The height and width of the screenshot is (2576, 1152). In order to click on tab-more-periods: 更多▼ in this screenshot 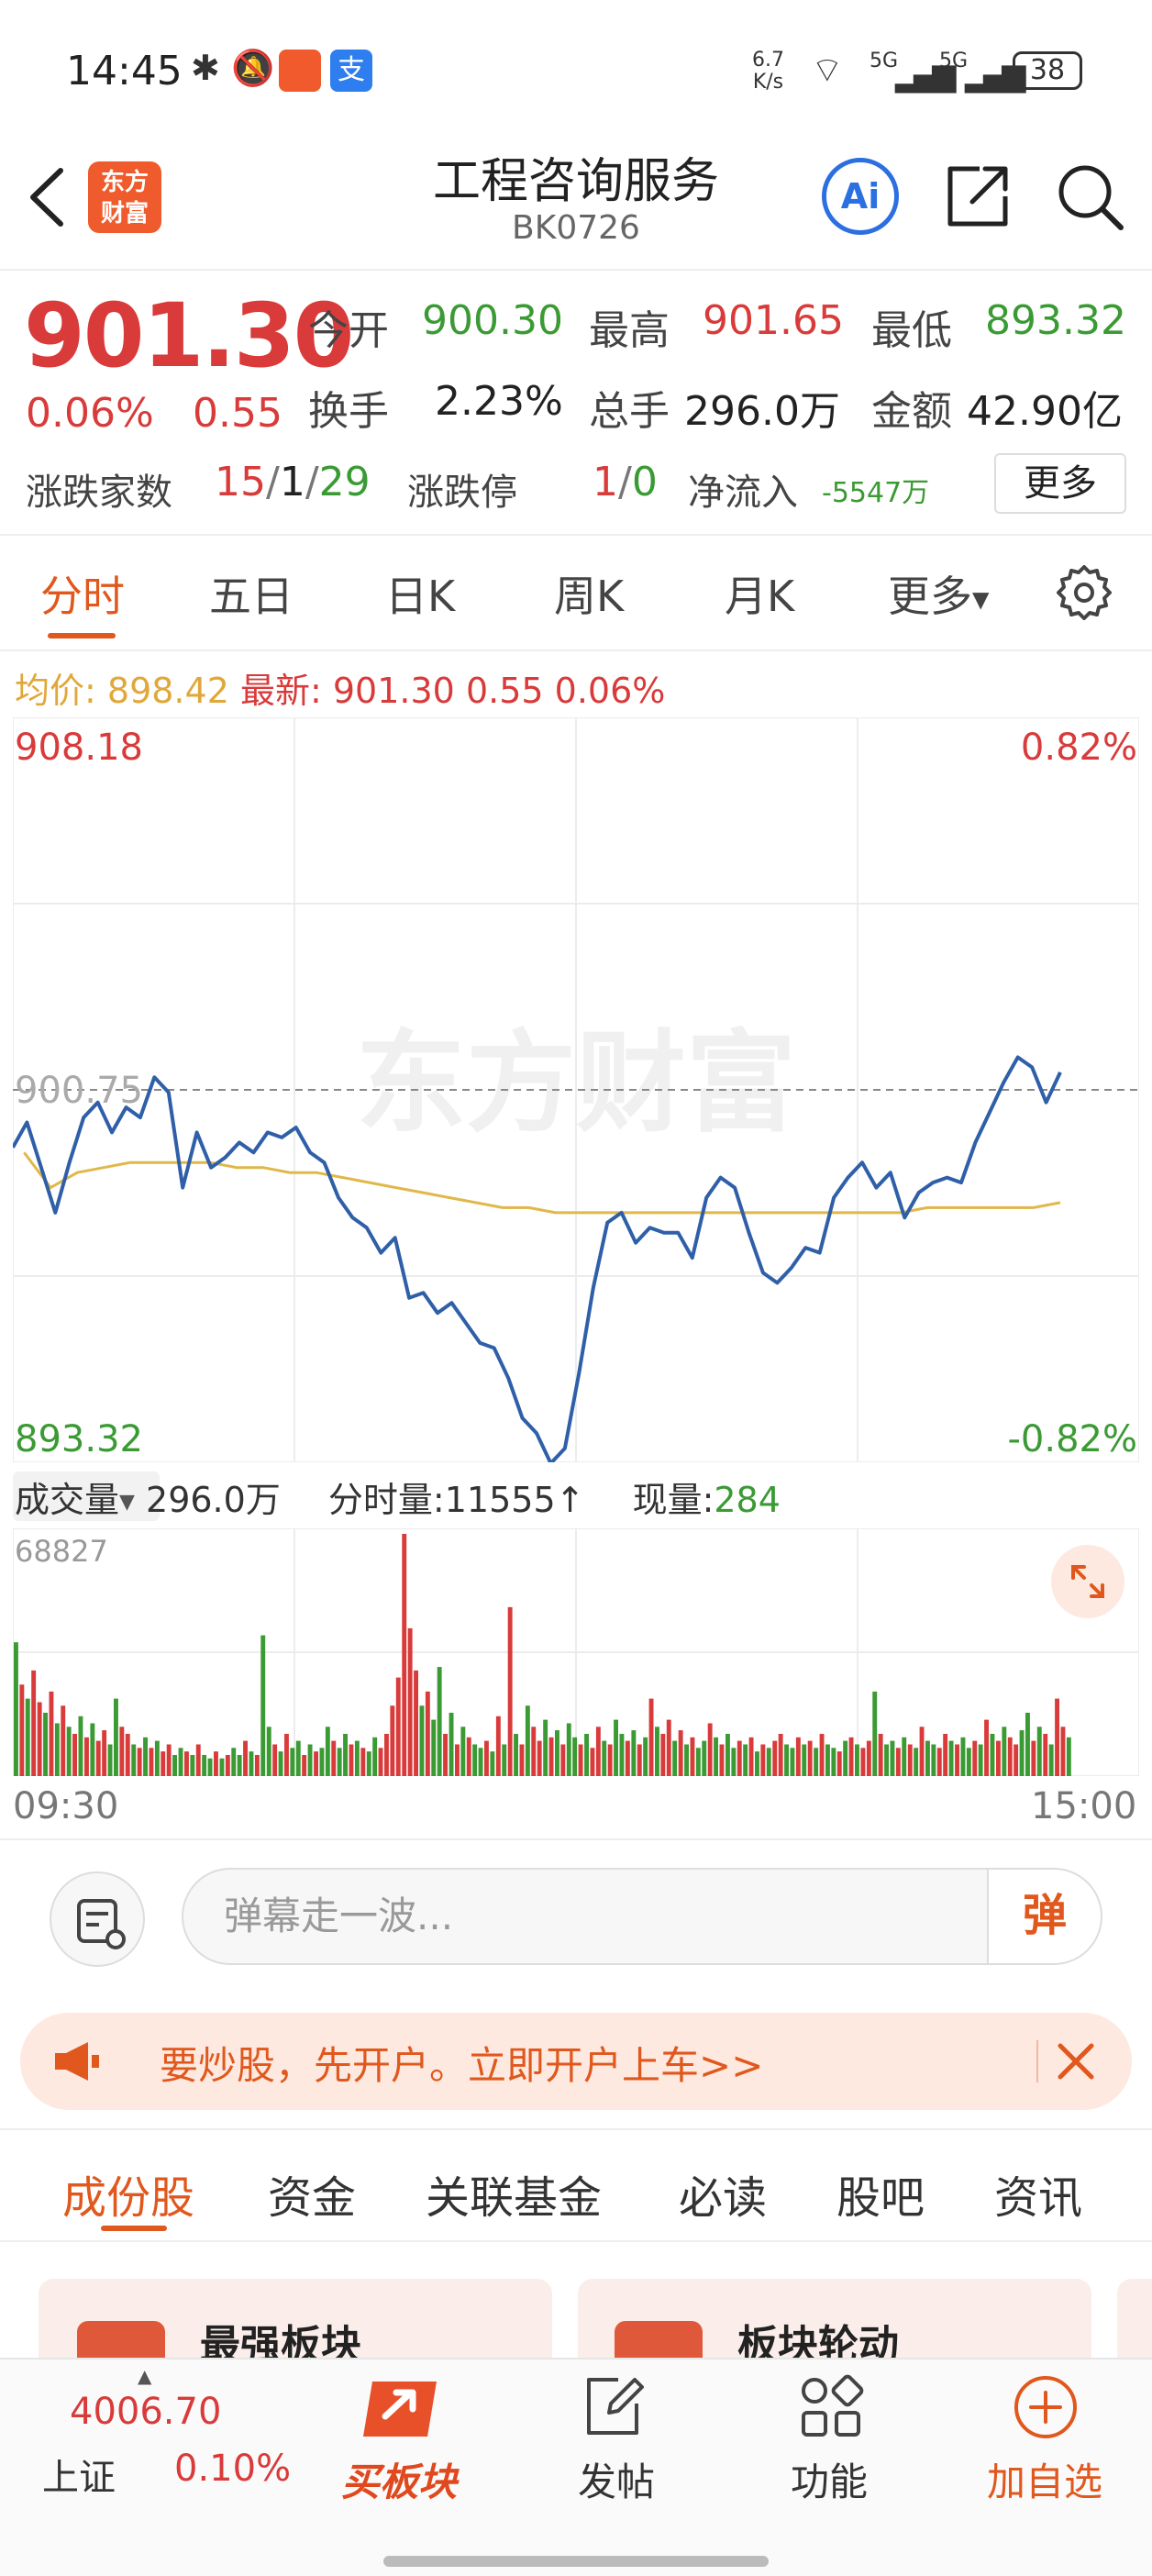, I will do `click(938, 593)`.